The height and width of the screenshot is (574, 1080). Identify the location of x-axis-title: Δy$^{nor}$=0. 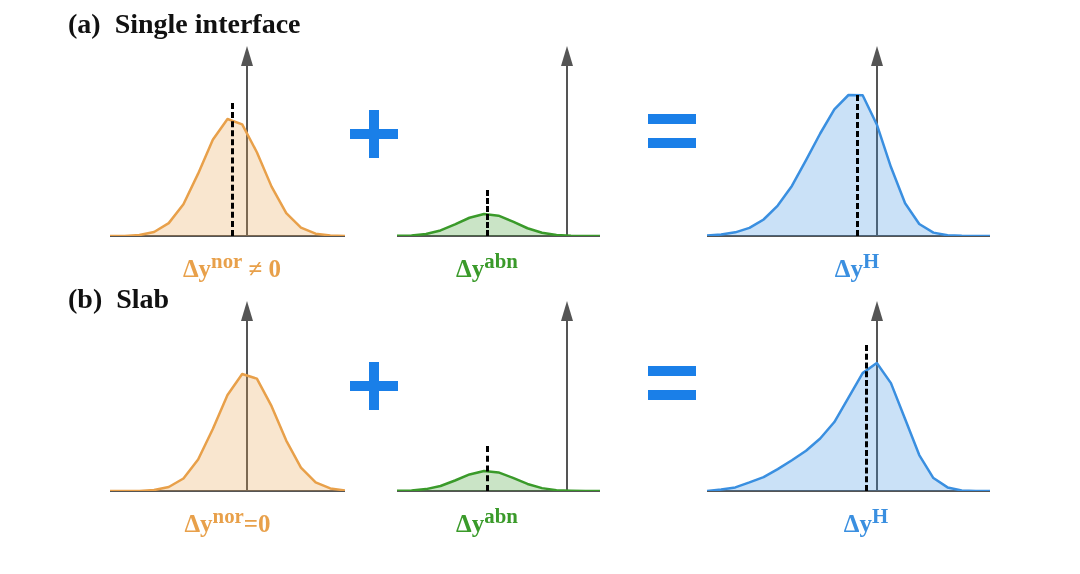
(227, 521).